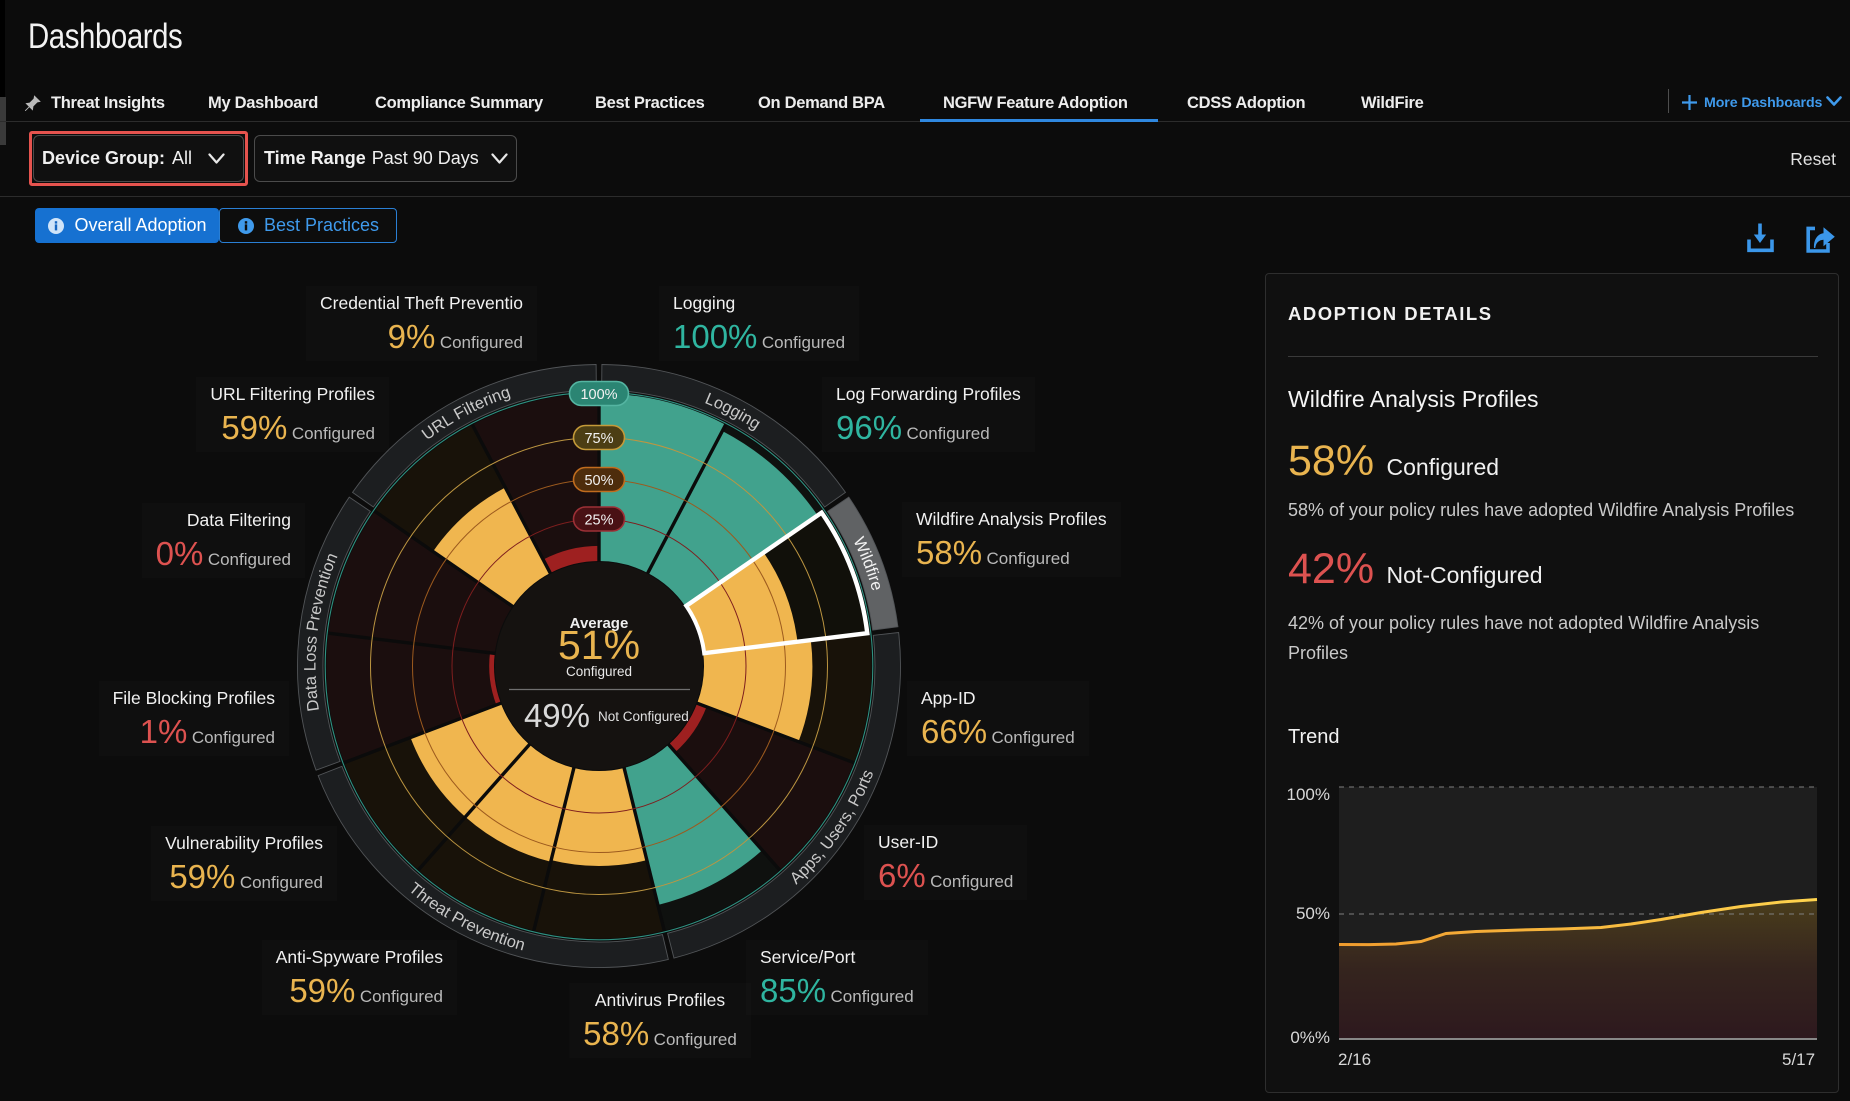 The height and width of the screenshot is (1101, 1850). What do you see at coordinates (598, 395) in the screenshot?
I see `svg-text: 100%` at bounding box center [598, 395].